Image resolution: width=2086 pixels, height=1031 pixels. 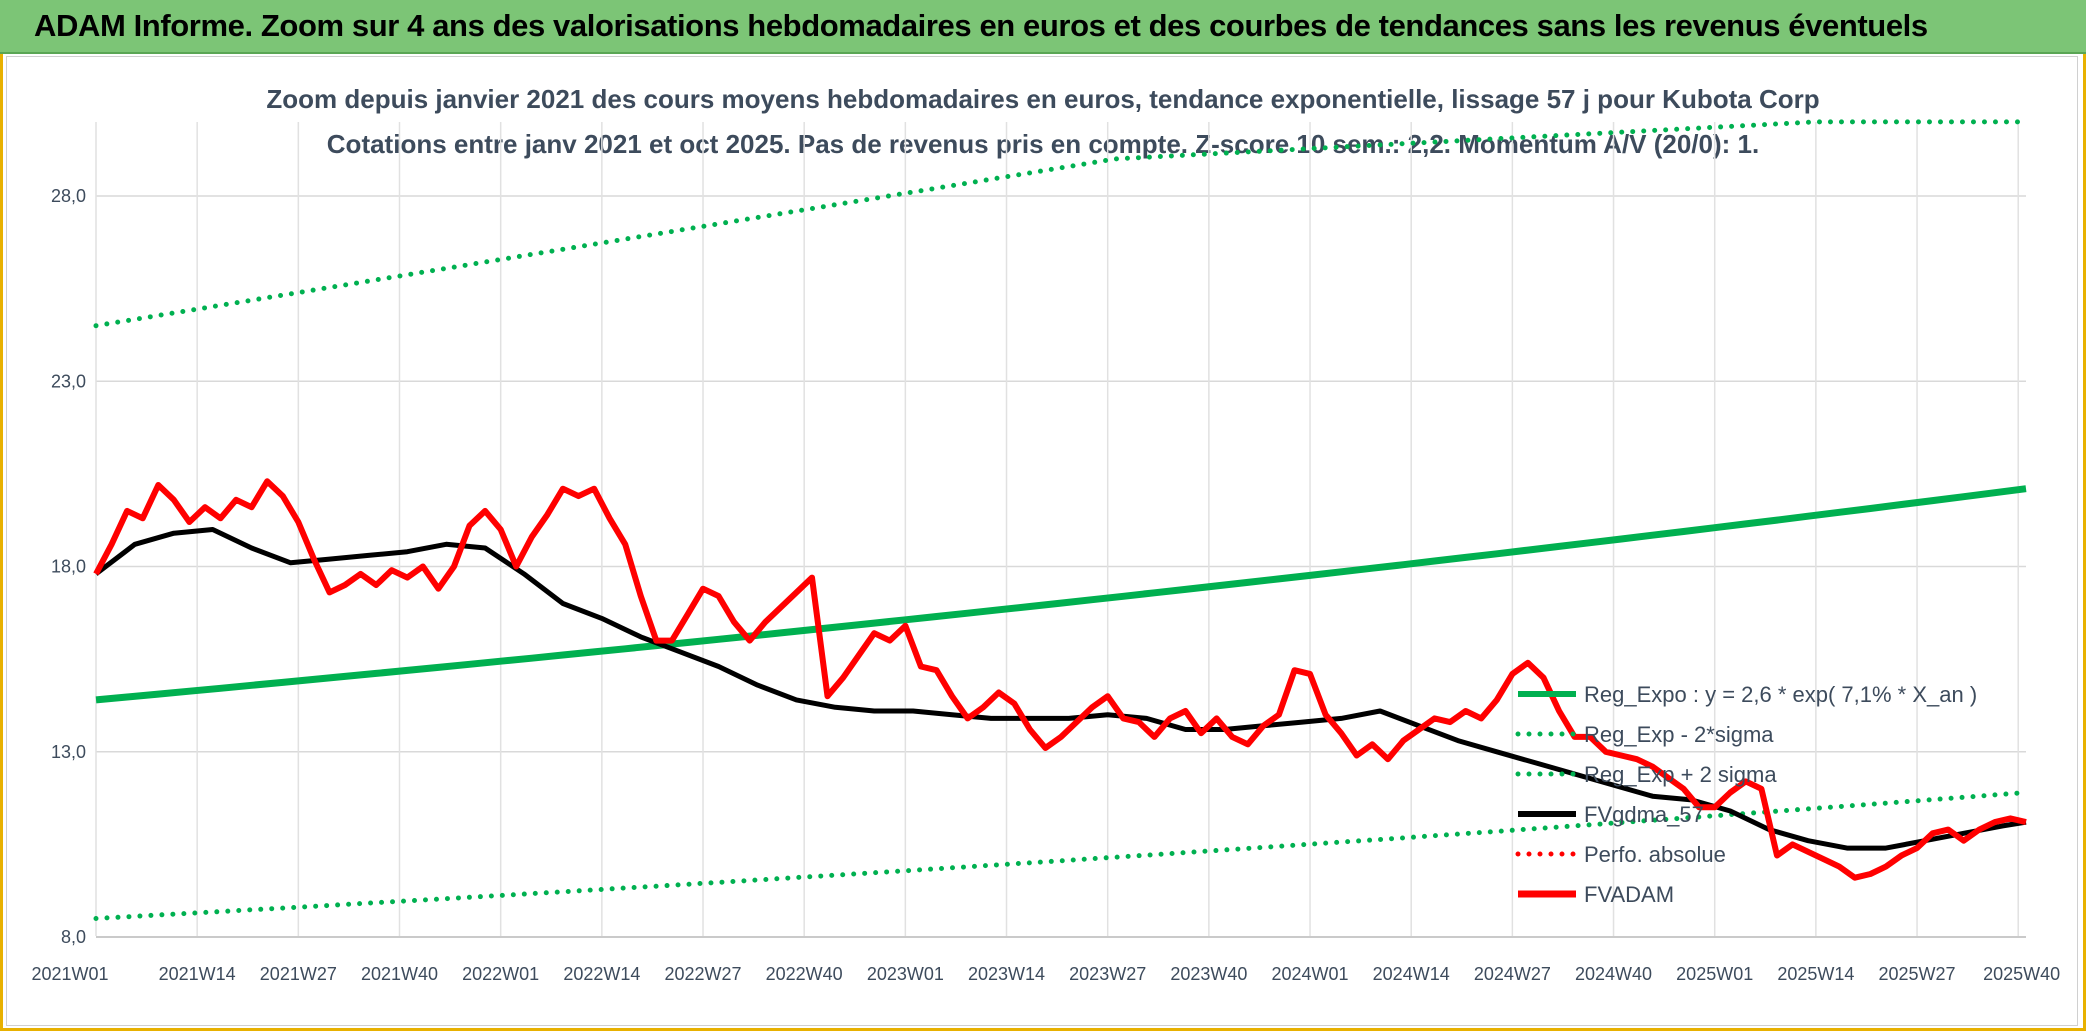 I want to click on y-tick-label: 18,0, so click(x=68, y=567).